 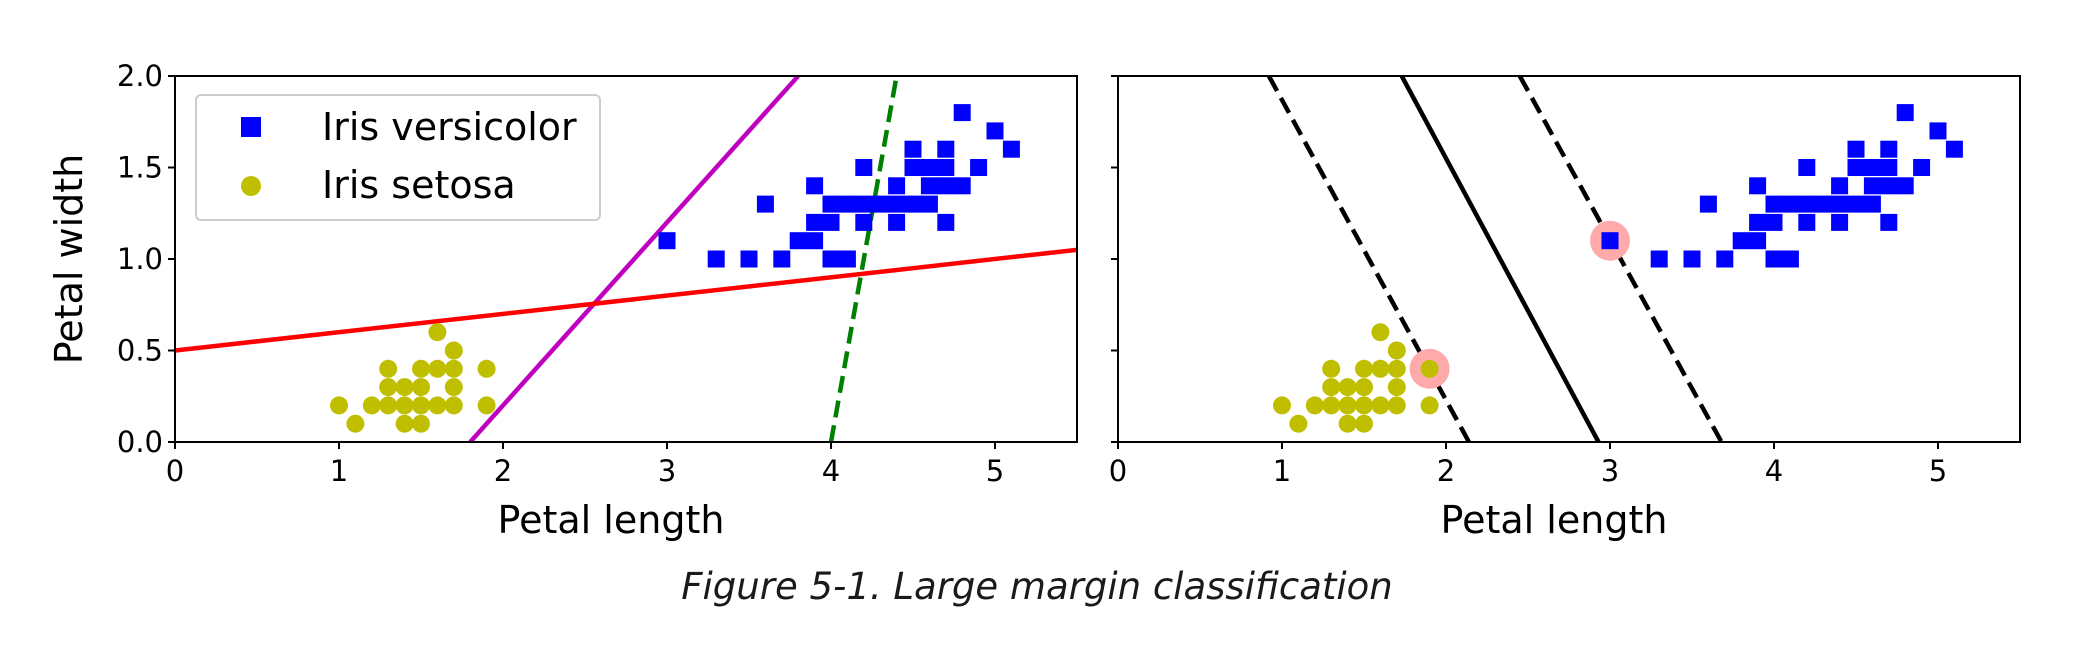 What do you see at coordinates (1774, 471) in the screenshot?
I see `x-tick-label: 4` at bounding box center [1774, 471].